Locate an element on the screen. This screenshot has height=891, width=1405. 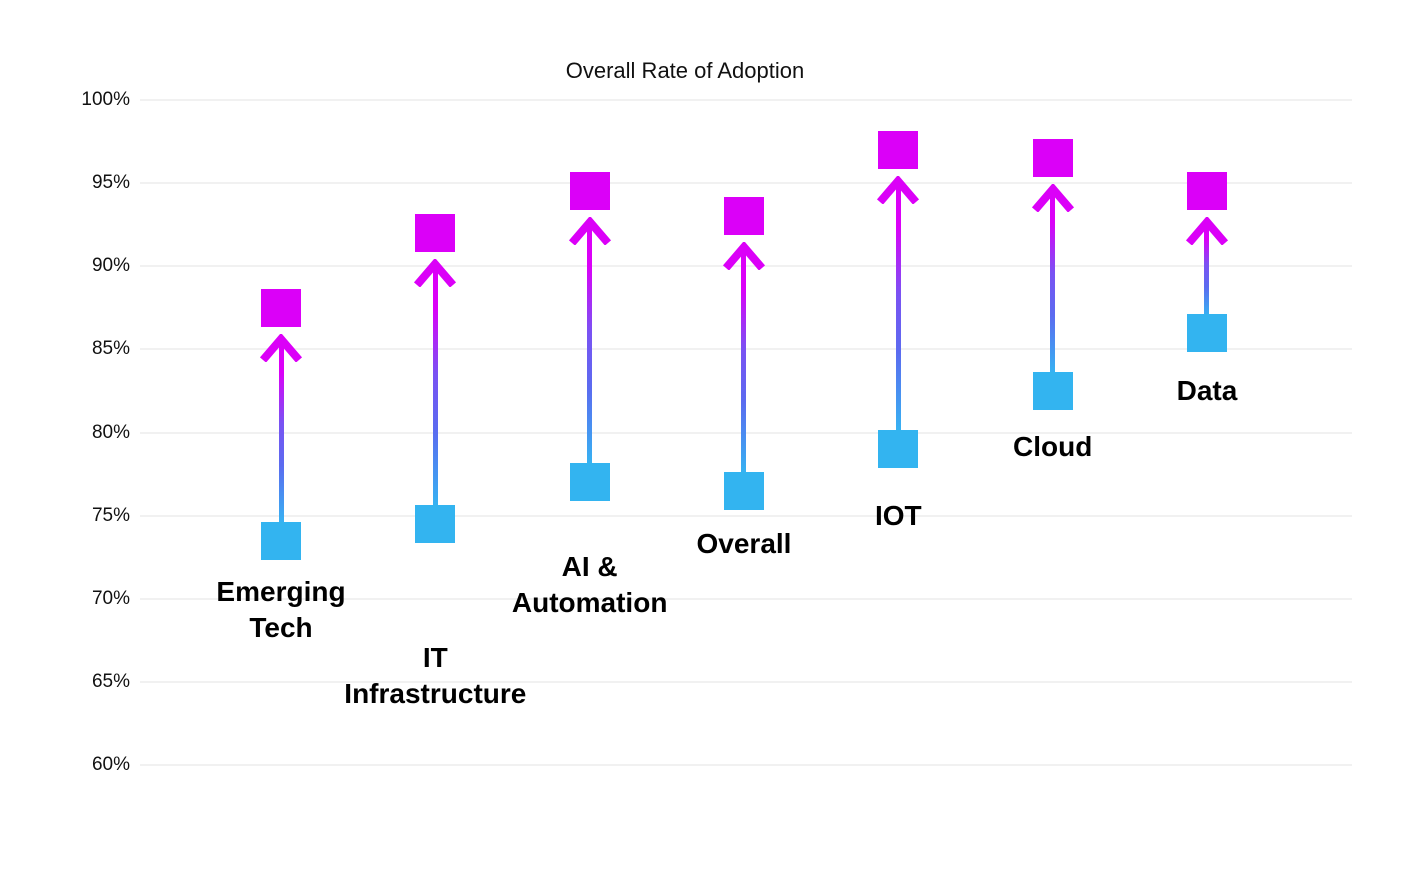
y-axis-tick-label: 75% is located at coordinates (110, 515).